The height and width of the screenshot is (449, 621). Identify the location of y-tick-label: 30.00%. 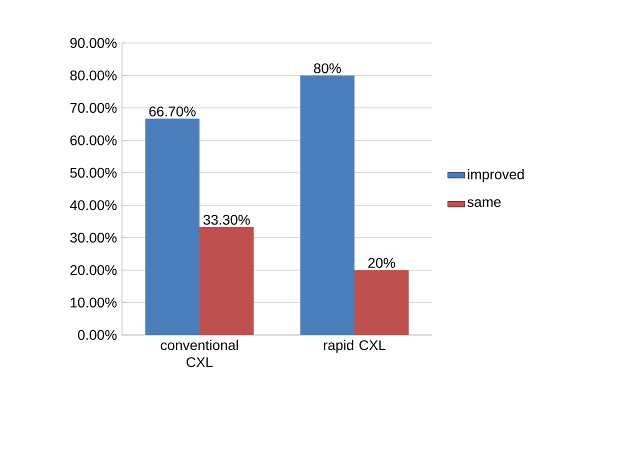
(93, 237).